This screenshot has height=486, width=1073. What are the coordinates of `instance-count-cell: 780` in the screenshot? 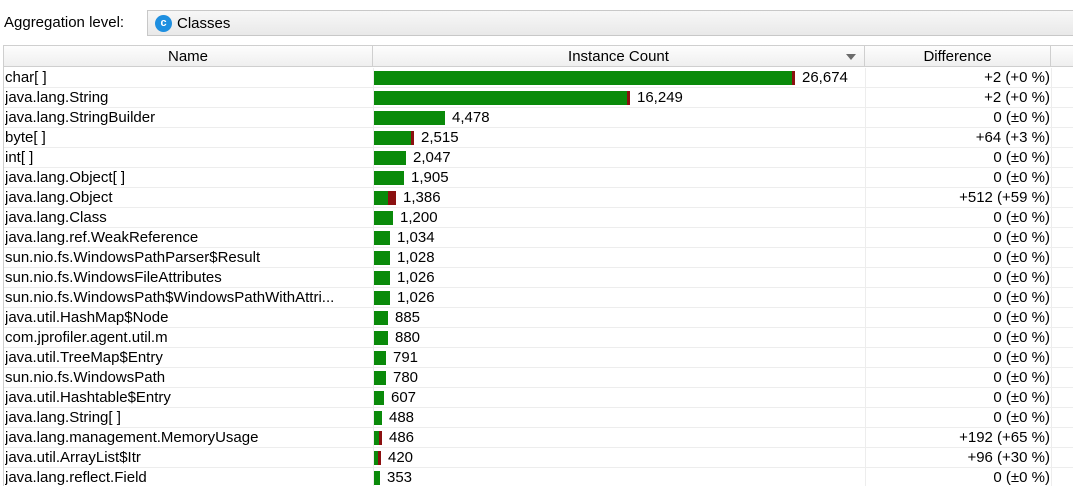 It's located at (619, 378).